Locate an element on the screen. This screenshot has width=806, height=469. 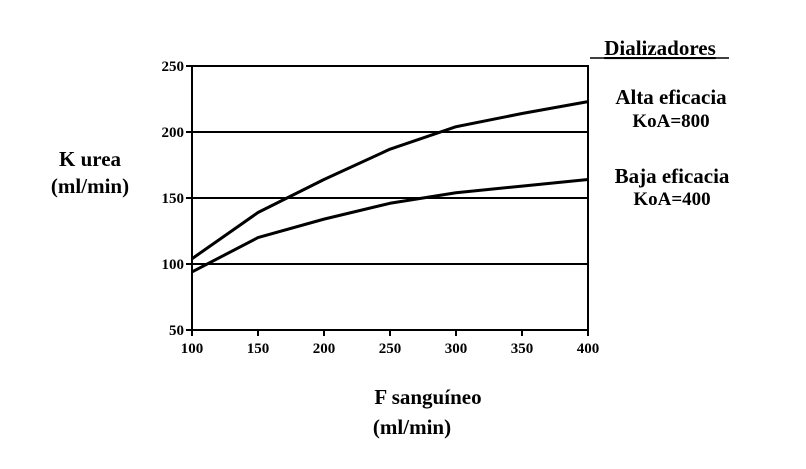
x-tick-label: 150 is located at coordinates (258, 349).